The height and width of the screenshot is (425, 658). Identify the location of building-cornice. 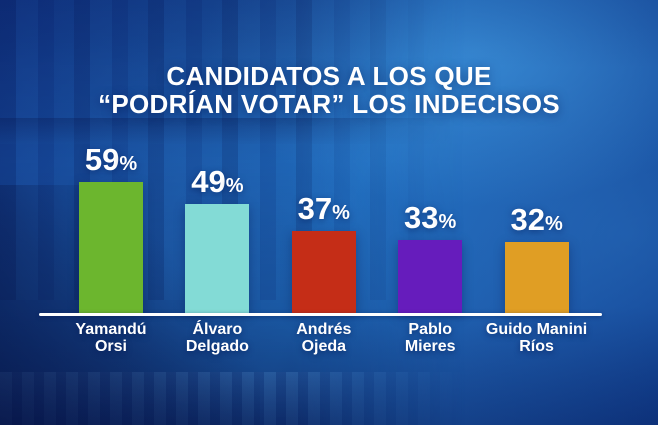
(225, 131).